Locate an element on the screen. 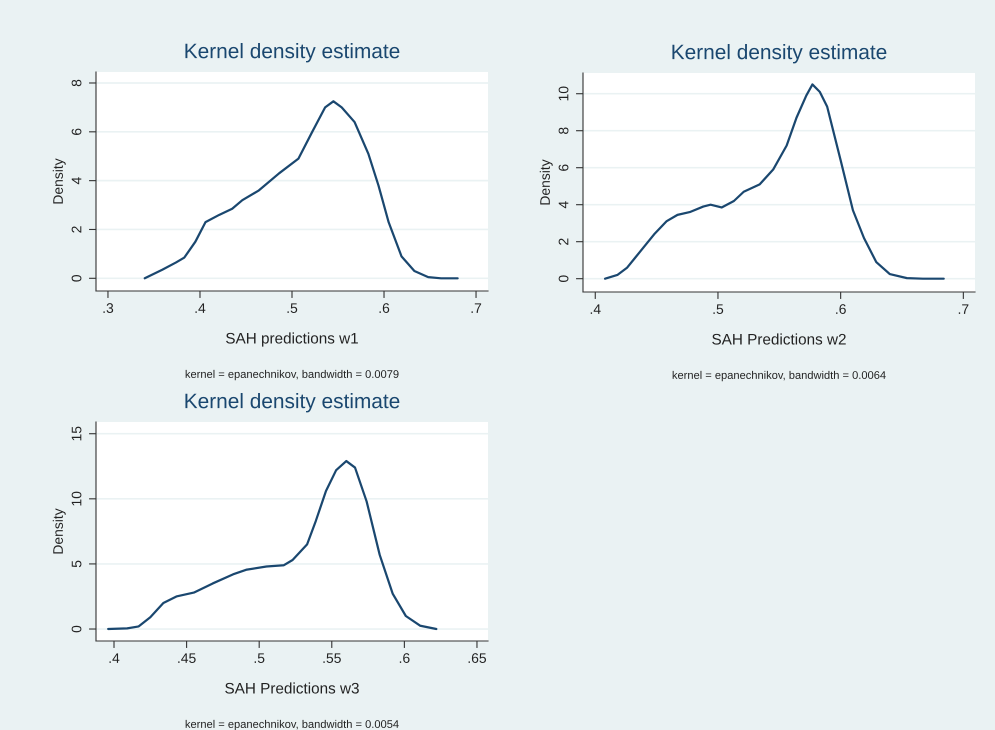 Image resolution: width=995 pixels, height=730 pixels. x-tick-label: .3 is located at coordinates (108, 308).